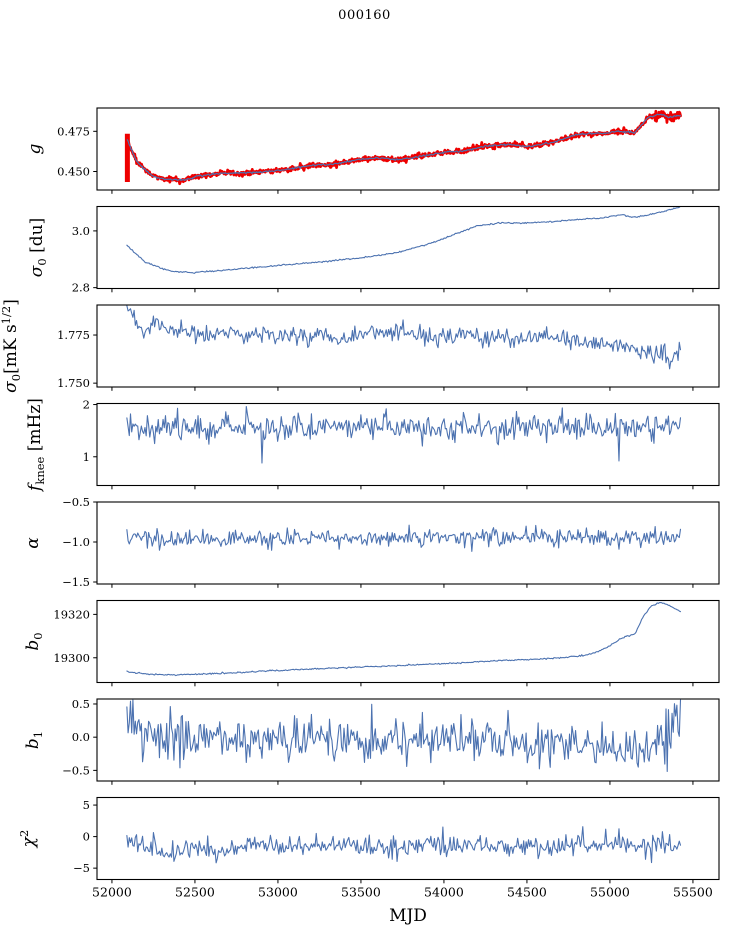  I want to click on series-chi2-line, so click(404, 845).